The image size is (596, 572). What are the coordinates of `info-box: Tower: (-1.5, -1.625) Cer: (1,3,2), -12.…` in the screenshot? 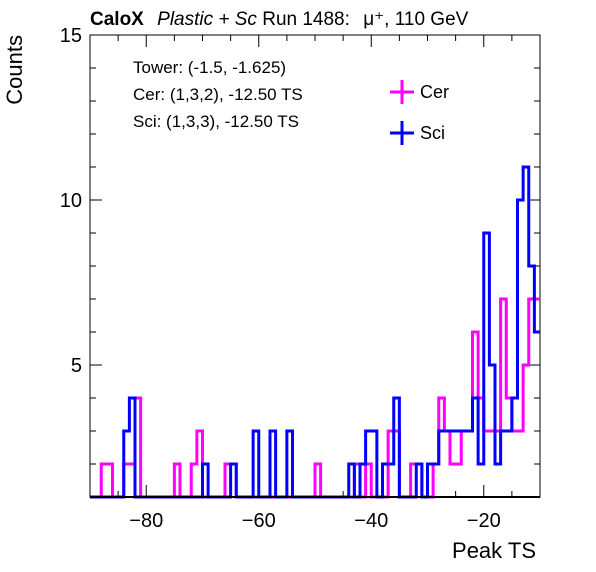 It's located at (218, 94).